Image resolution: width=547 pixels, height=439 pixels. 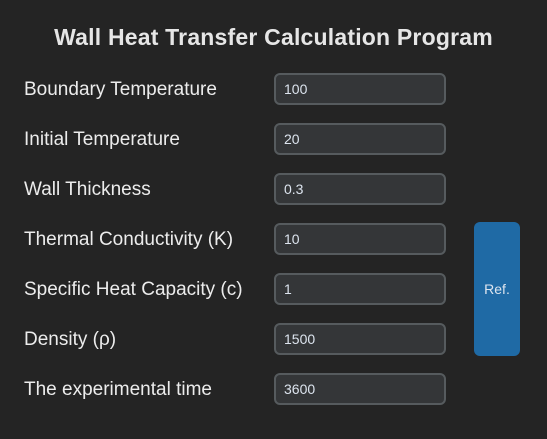 I want to click on experimental-time-row: The experimental time, so click(x=235, y=390).